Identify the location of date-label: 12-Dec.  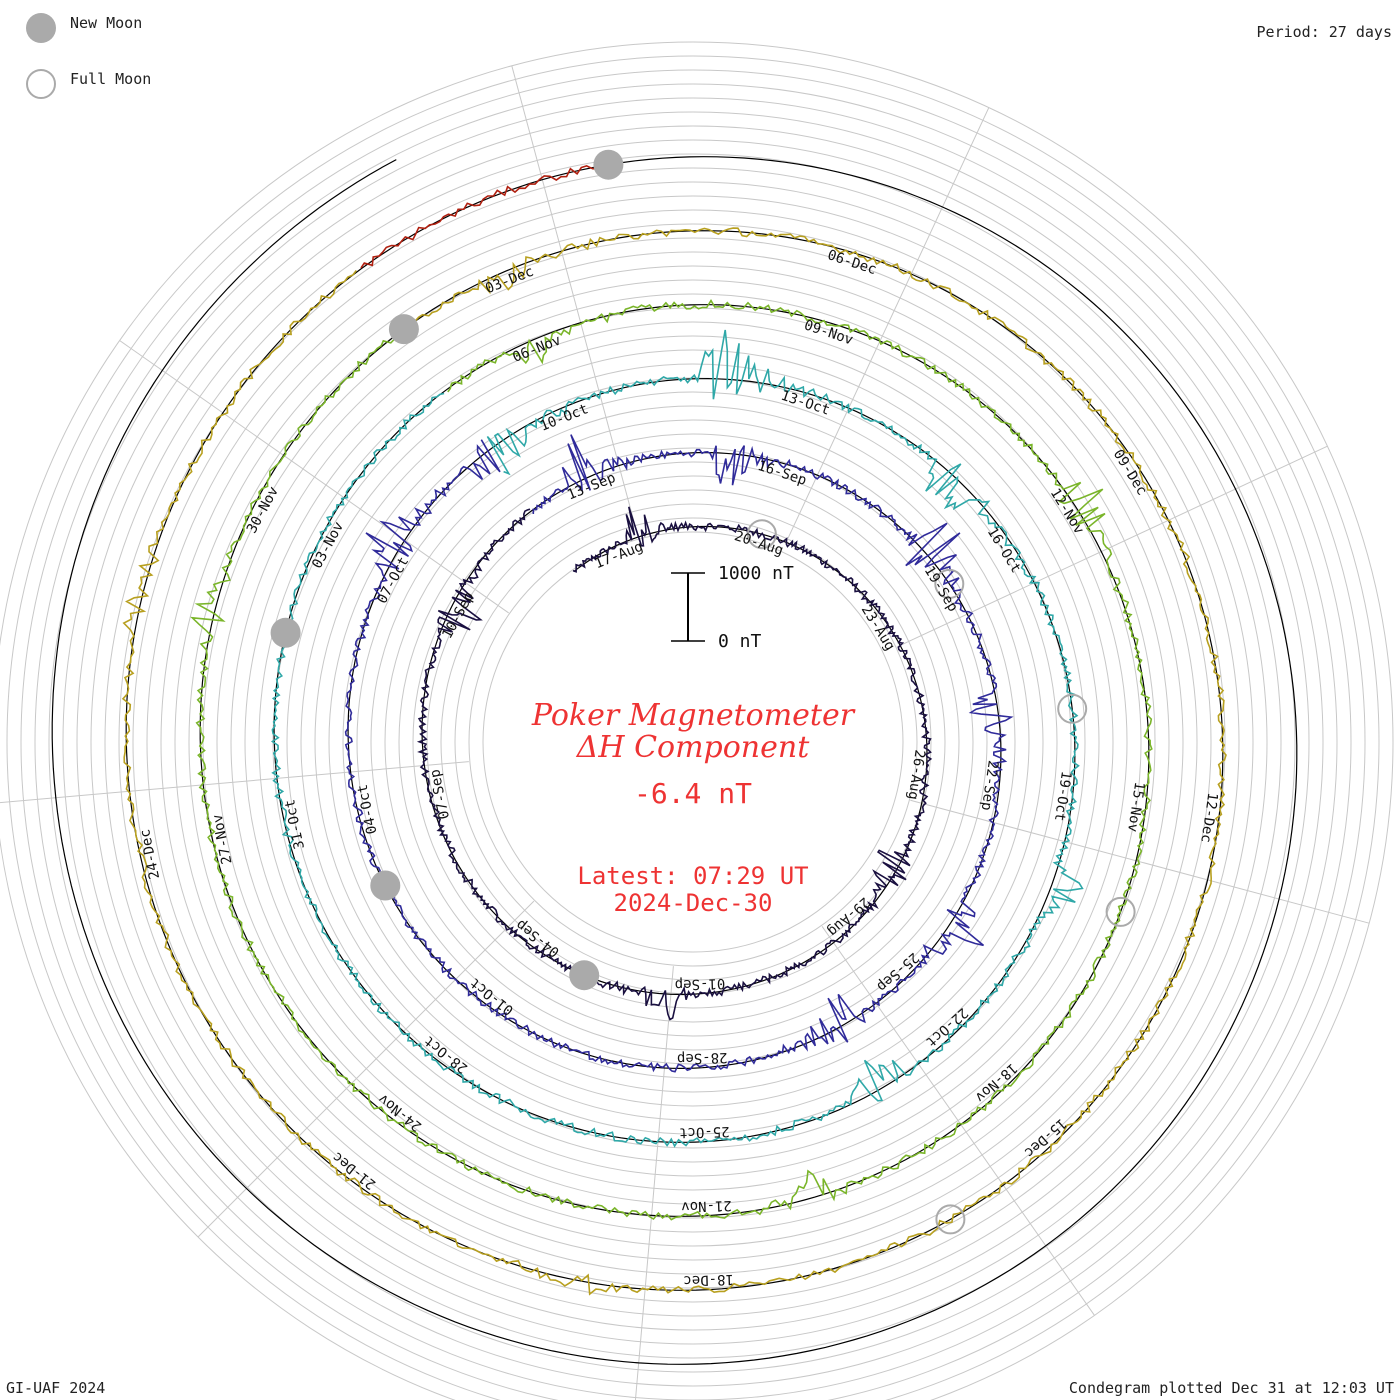
(1208, 817).